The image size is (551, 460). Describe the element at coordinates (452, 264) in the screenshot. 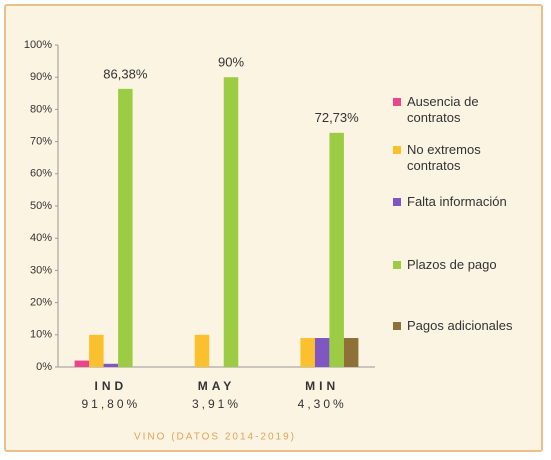

I see `legend-label: Plazos de pago` at that location.